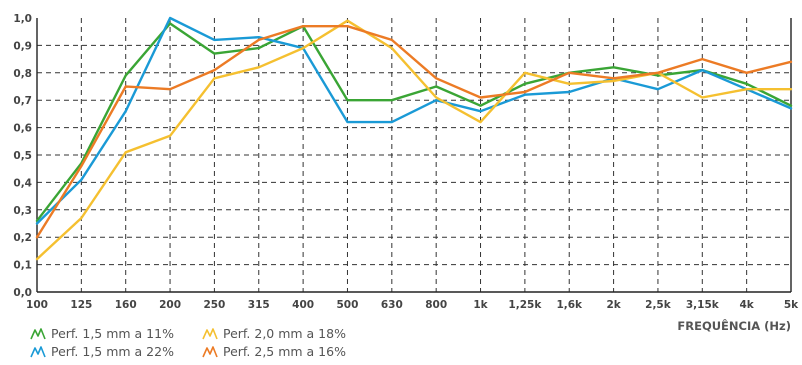  I want to click on x-tick-label: 125, so click(81, 305).